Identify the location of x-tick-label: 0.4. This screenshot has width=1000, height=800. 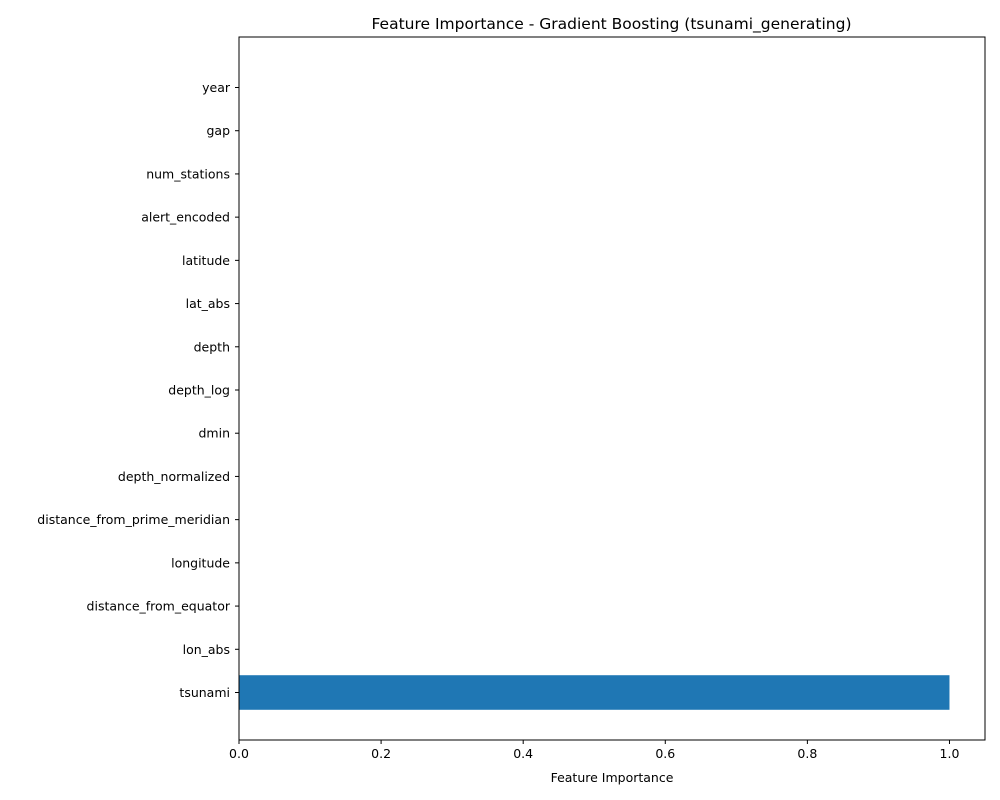
(523, 753).